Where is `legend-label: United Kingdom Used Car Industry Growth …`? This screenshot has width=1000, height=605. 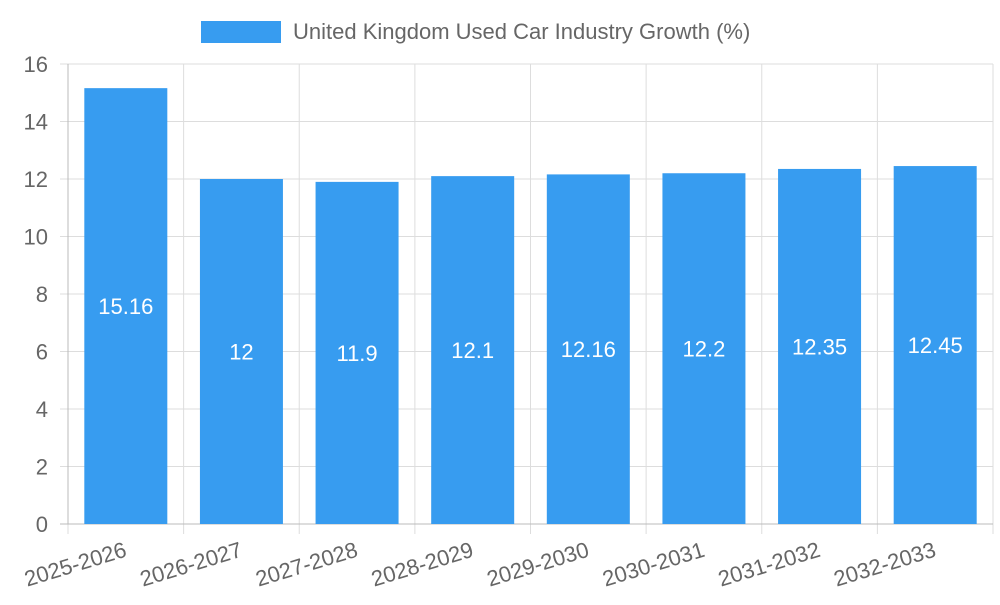 legend-label: United Kingdom Used Car Industry Growth … is located at coordinates (521, 31).